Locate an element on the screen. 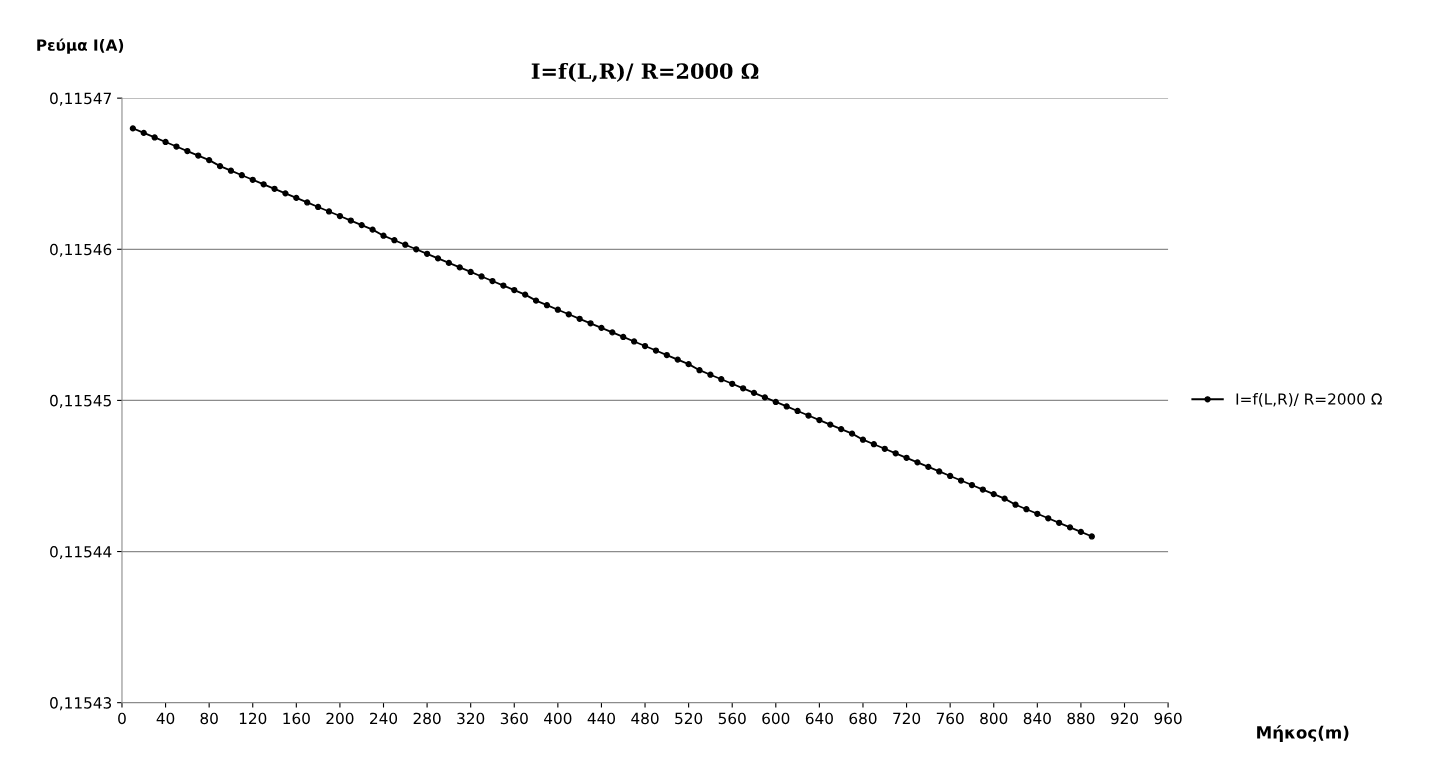 The height and width of the screenshot is (779, 1435). x-tick-label: 440 is located at coordinates (601, 718).